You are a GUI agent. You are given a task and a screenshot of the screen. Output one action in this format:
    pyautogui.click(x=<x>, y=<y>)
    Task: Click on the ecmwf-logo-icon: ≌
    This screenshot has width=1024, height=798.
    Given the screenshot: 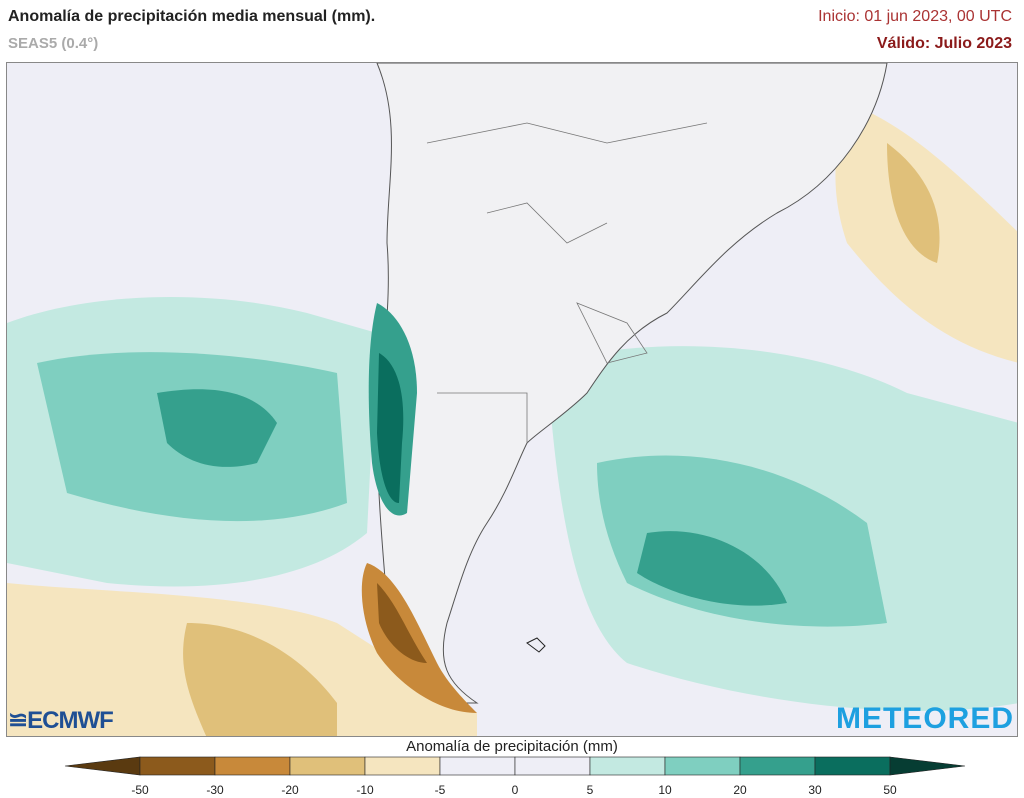 What is the action you would take?
    pyautogui.click(x=18, y=720)
    